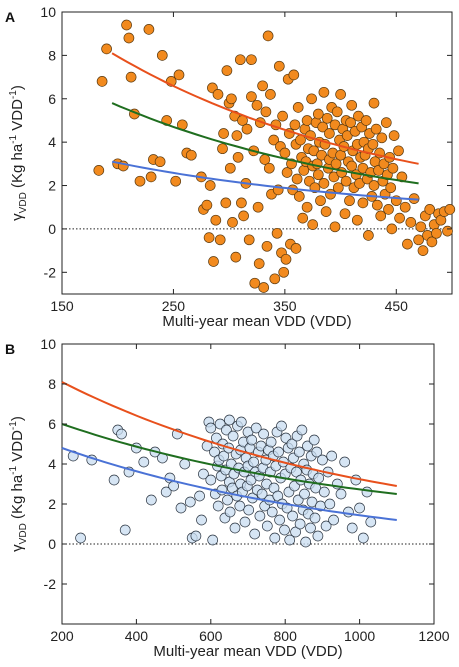 This screenshot has height=667, width=459. What do you see at coordinates (17, 217) in the screenshot?
I see `y-axis-label-part: γ` at bounding box center [17, 217].